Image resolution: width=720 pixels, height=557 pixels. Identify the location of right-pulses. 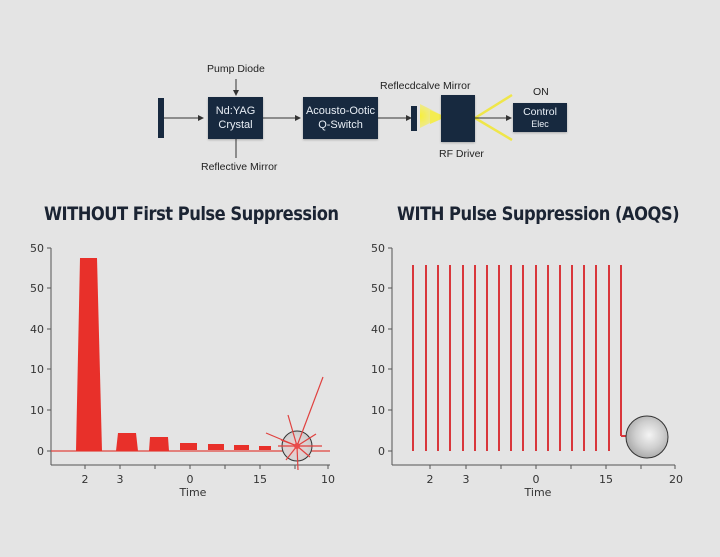
(529, 358).